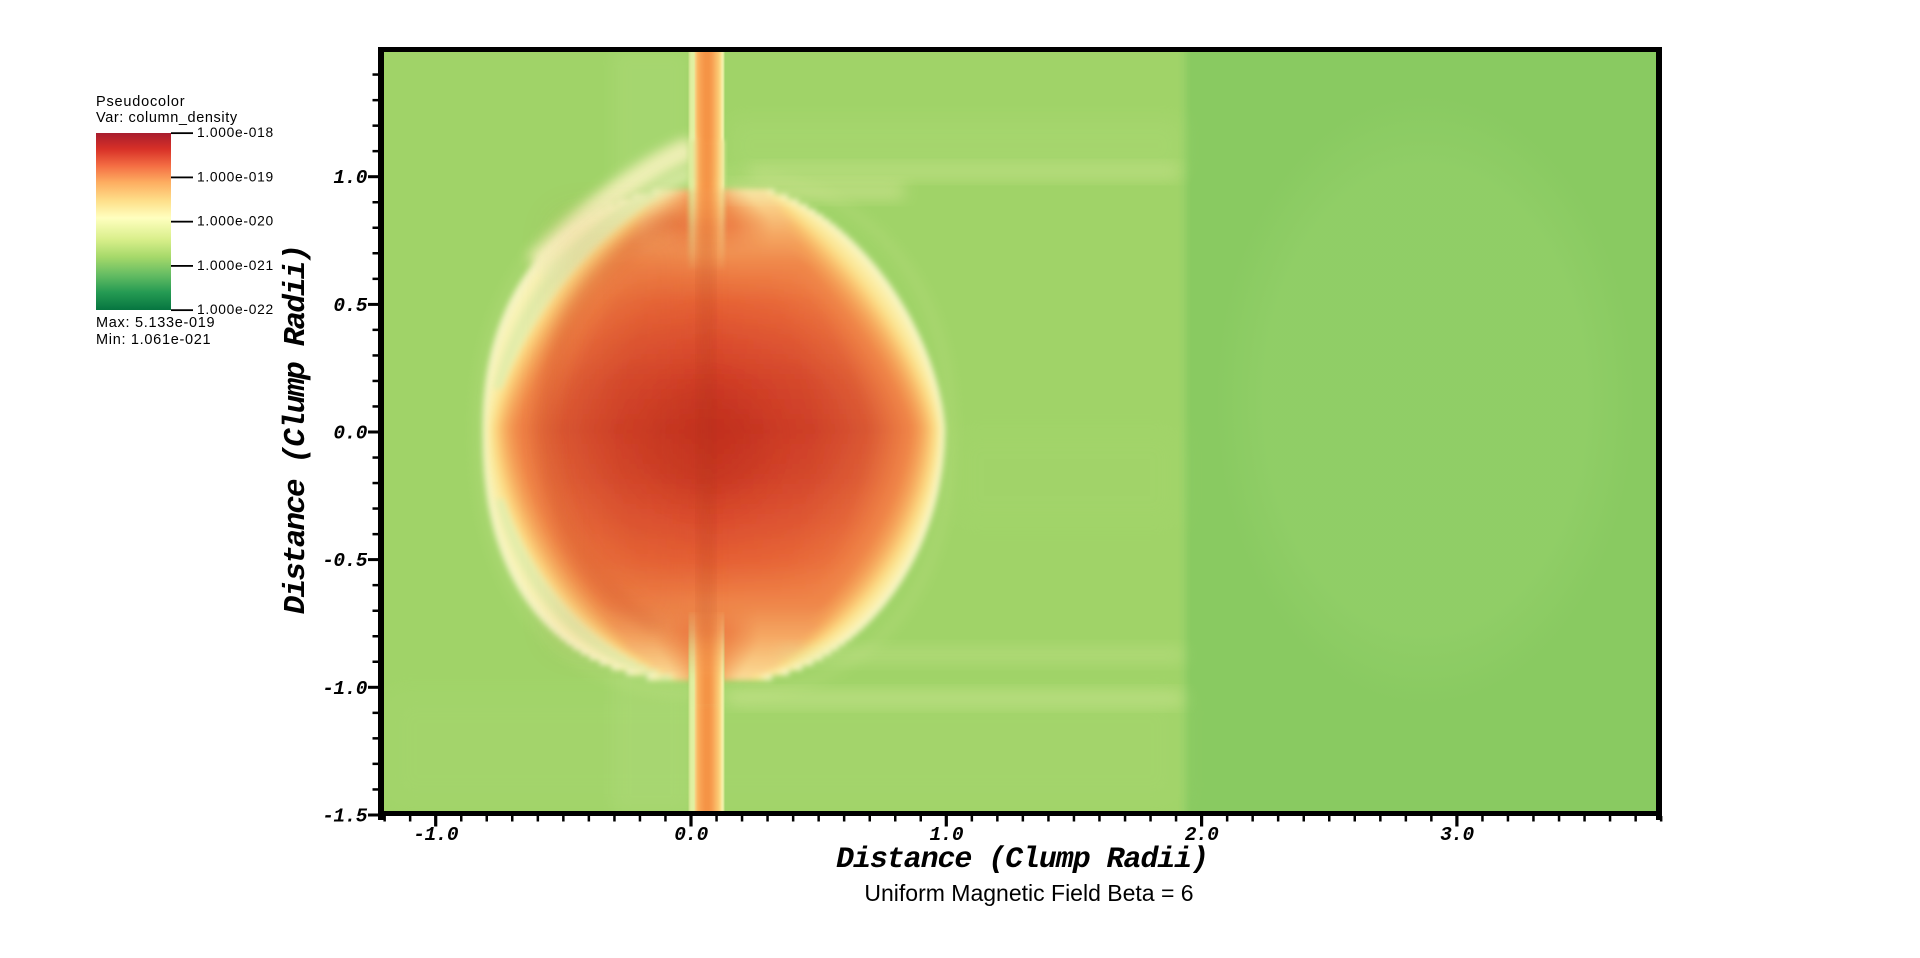  Describe the element at coordinates (167, 118) in the screenshot. I see `svg-text: Var: column_density` at that location.